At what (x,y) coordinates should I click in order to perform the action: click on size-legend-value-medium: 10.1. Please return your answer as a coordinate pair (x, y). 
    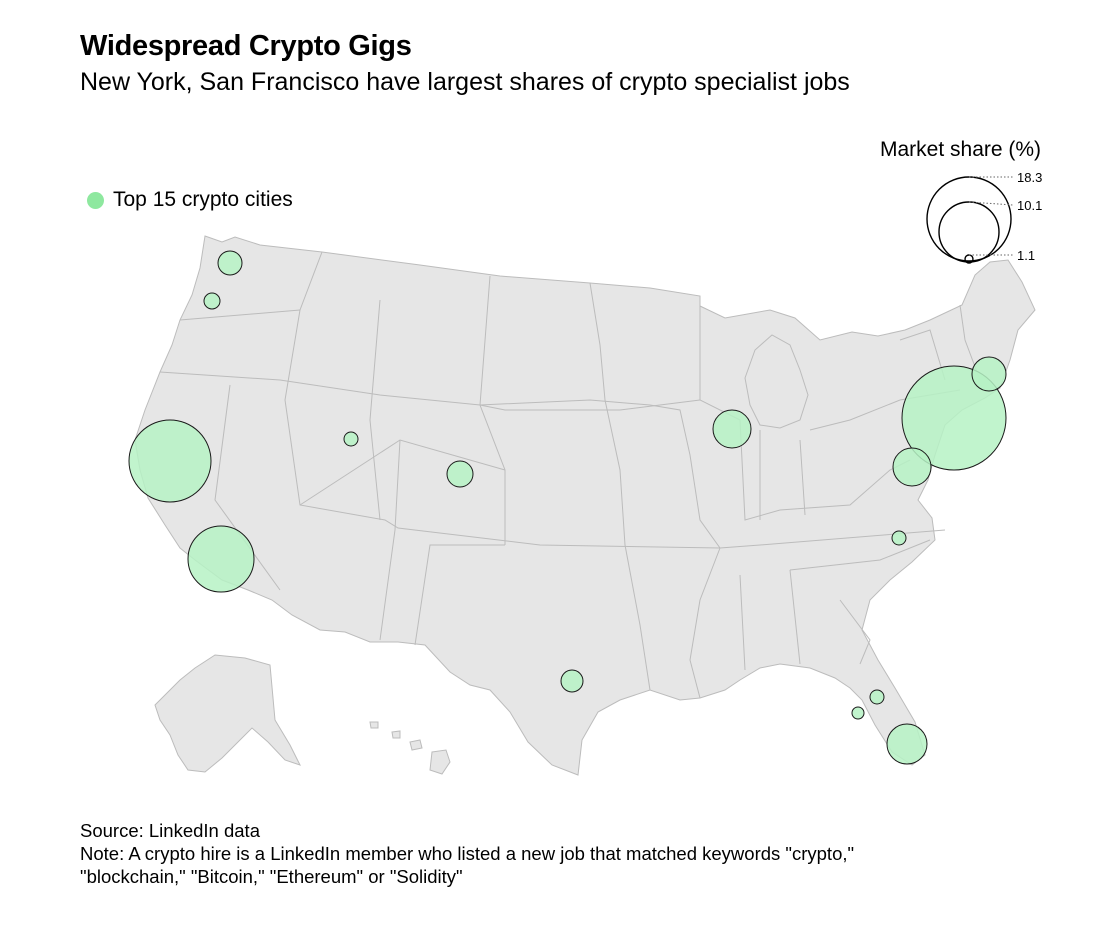
    Looking at the image, I should click on (1030, 205).